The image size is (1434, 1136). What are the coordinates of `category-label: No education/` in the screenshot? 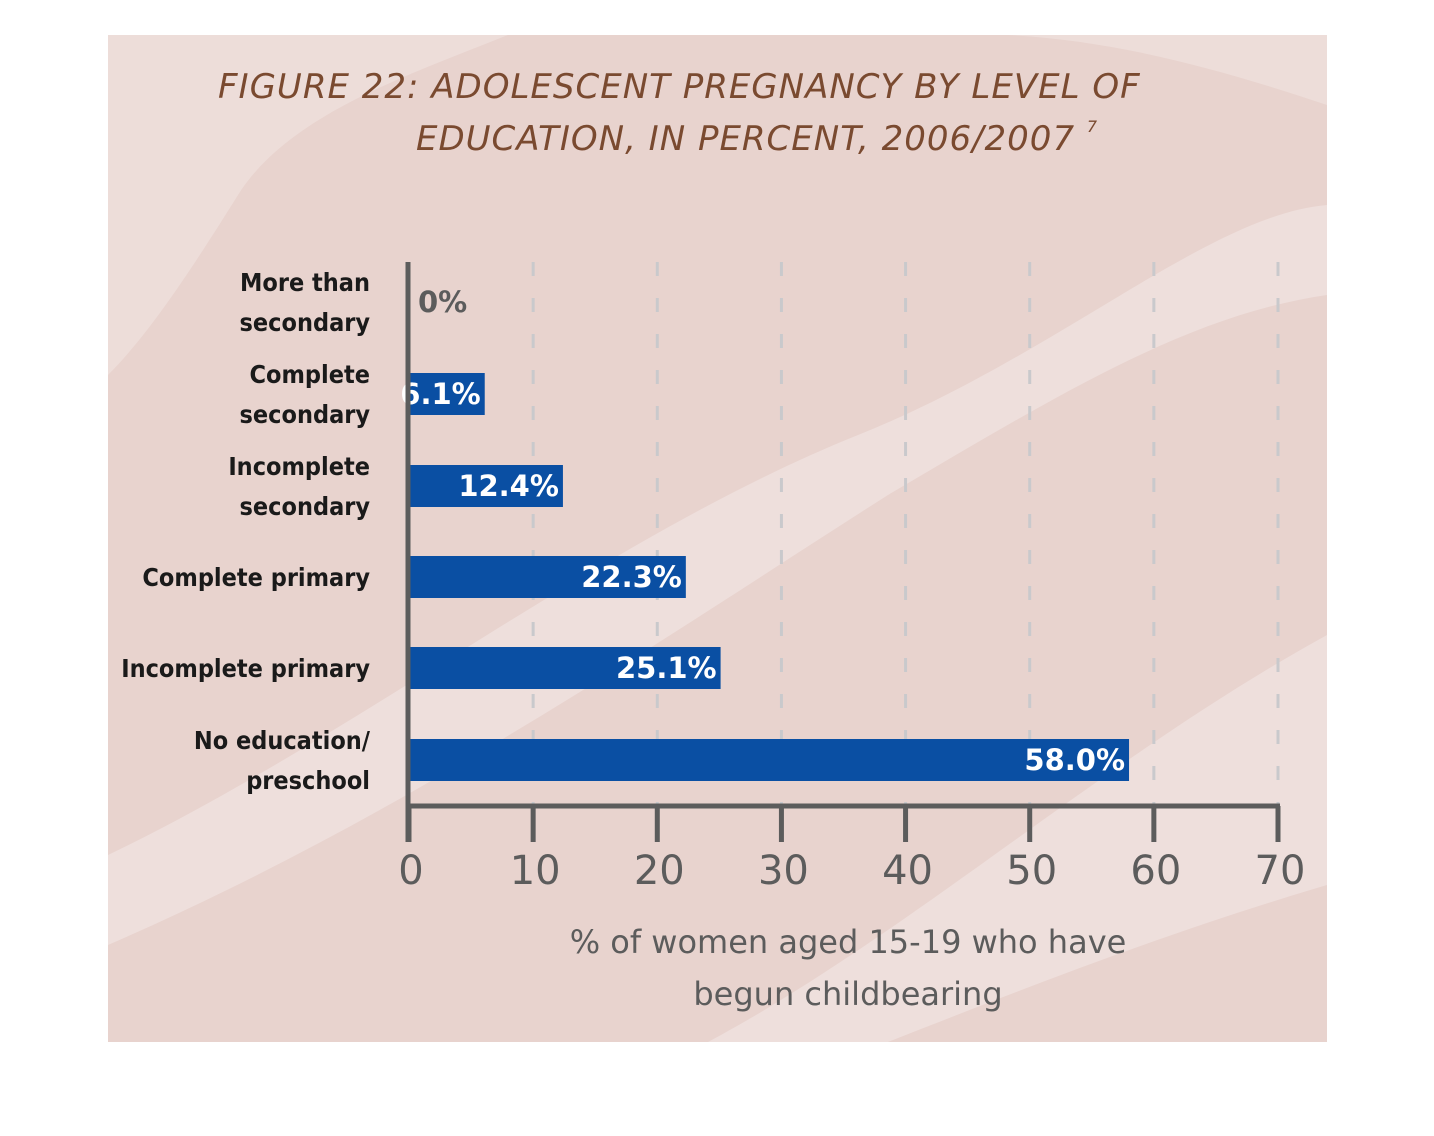 It's located at (282, 740).